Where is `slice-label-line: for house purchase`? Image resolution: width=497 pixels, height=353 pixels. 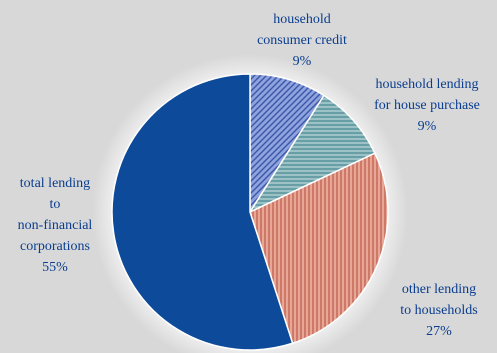
slice-label-line: for house purchase is located at coordinates (427, 105).